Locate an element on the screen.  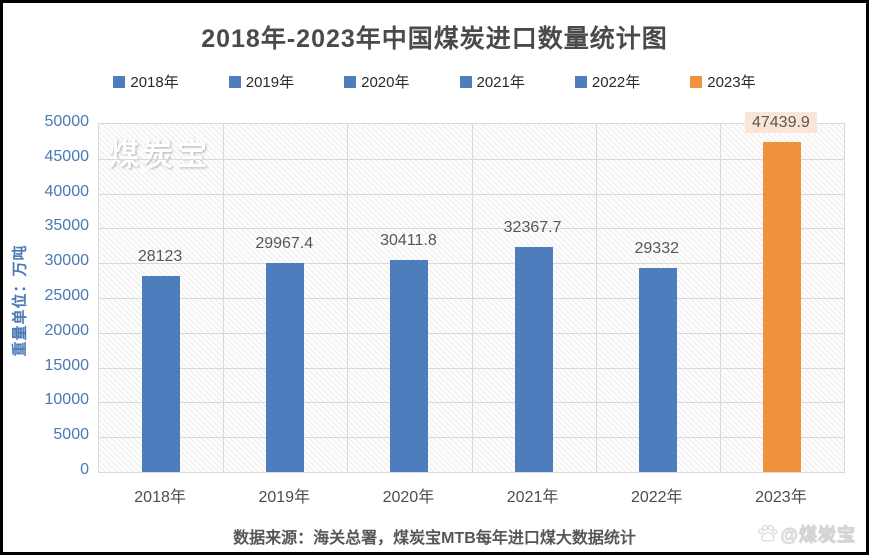
y-tick-40000: 40000 is located at coordinates (67, 191).